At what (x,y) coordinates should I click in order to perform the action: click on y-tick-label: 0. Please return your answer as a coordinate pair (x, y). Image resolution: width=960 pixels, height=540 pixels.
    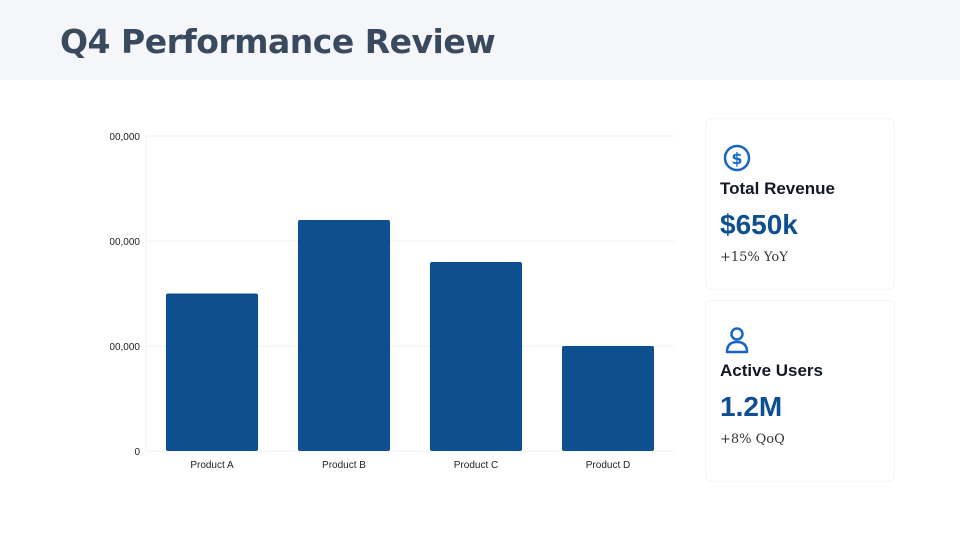
    Looking at the image, I should click on (137, 452).